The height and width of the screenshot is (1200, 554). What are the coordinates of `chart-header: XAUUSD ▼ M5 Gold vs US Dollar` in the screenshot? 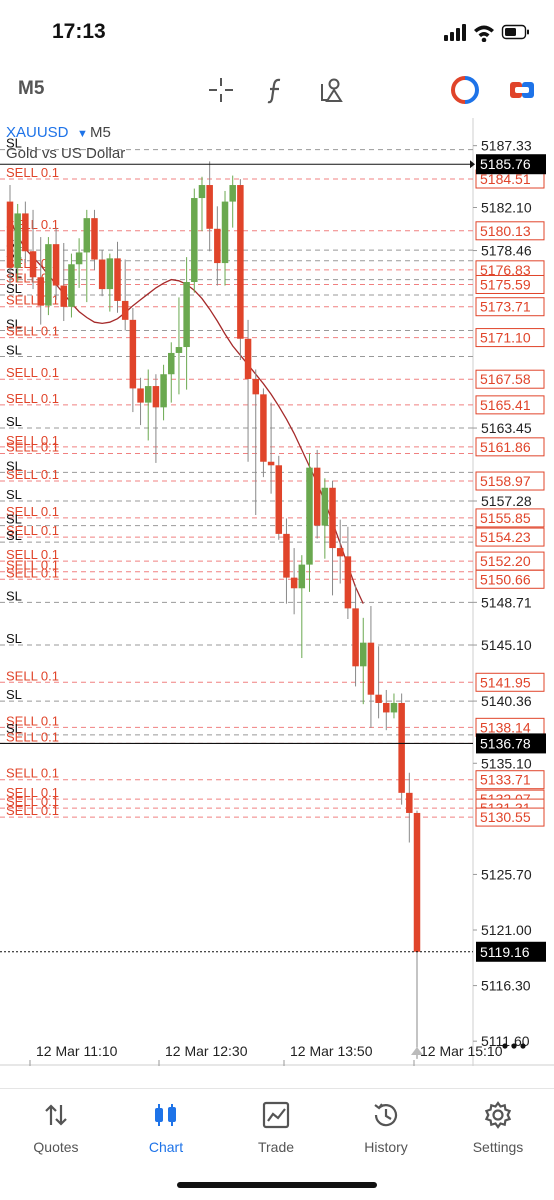 It's located at (65, 143).